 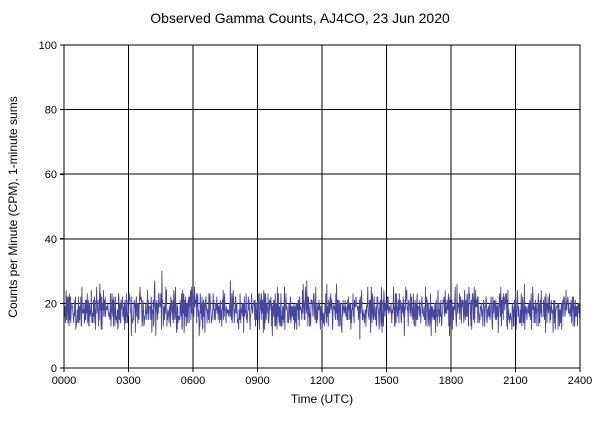 I want to click on x-tick-label: 0900, so click(x=257, y=381).